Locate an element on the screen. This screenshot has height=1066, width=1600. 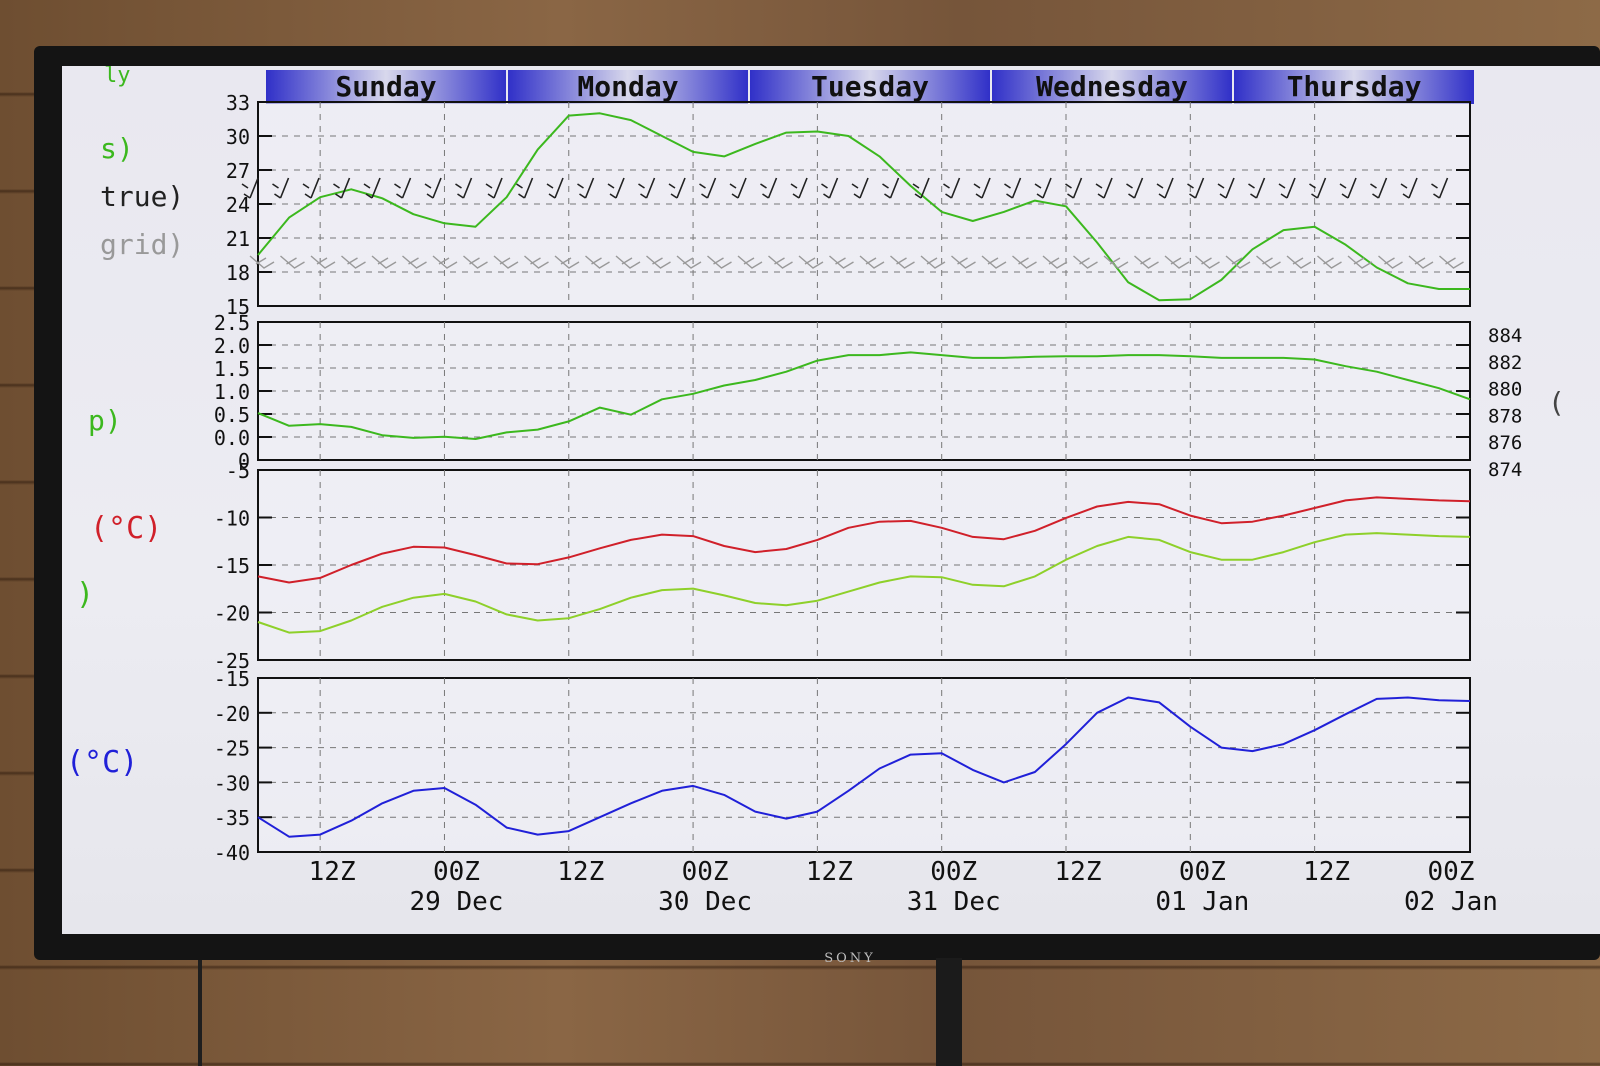
y2-tick-label: 876 is located at coordinates (1505, 443).